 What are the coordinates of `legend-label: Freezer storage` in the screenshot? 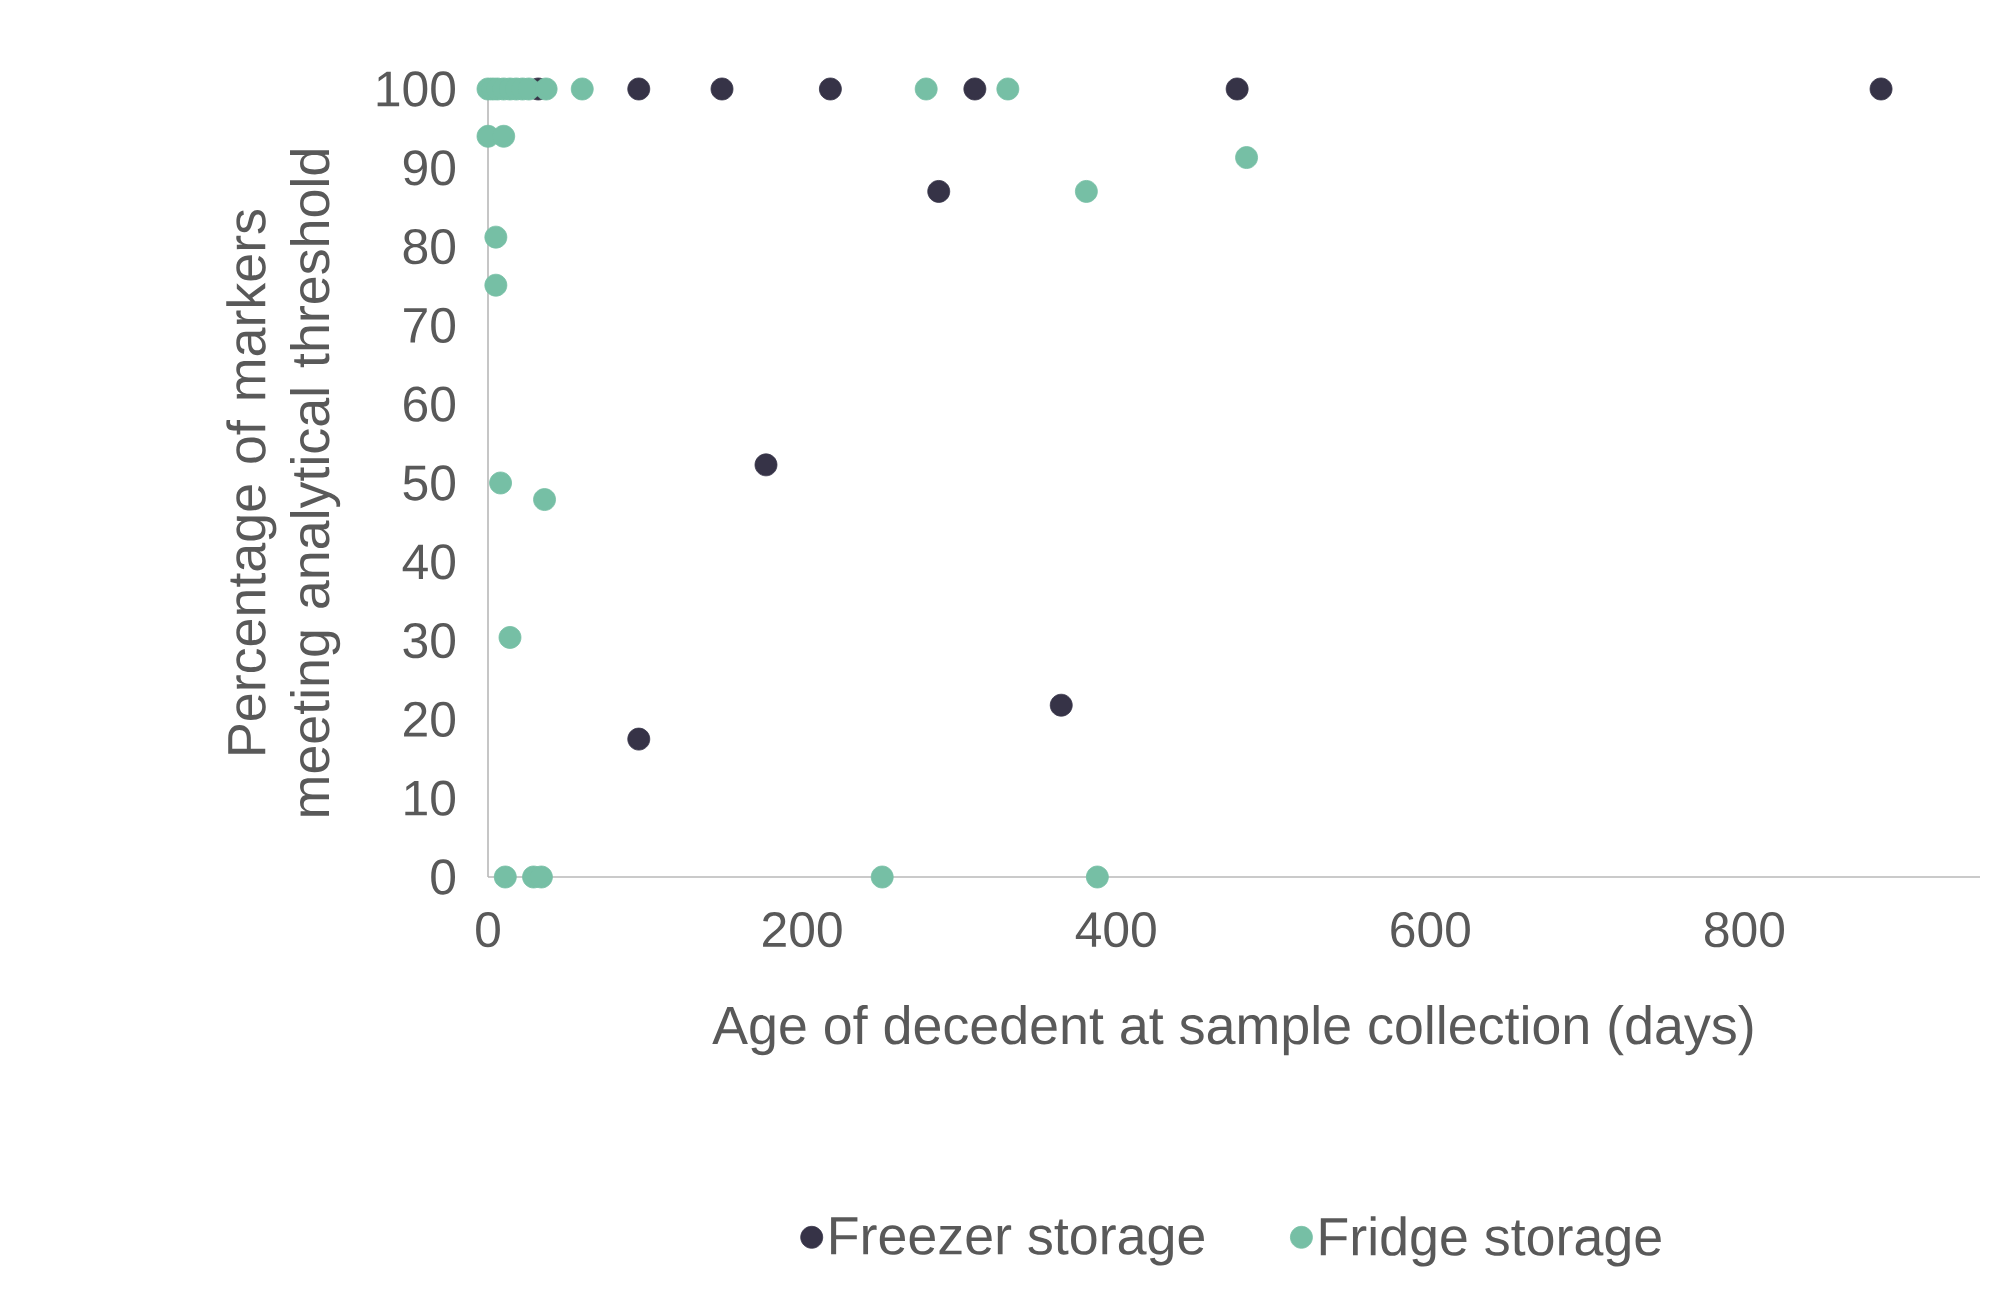 It's located at (1017, 1241).